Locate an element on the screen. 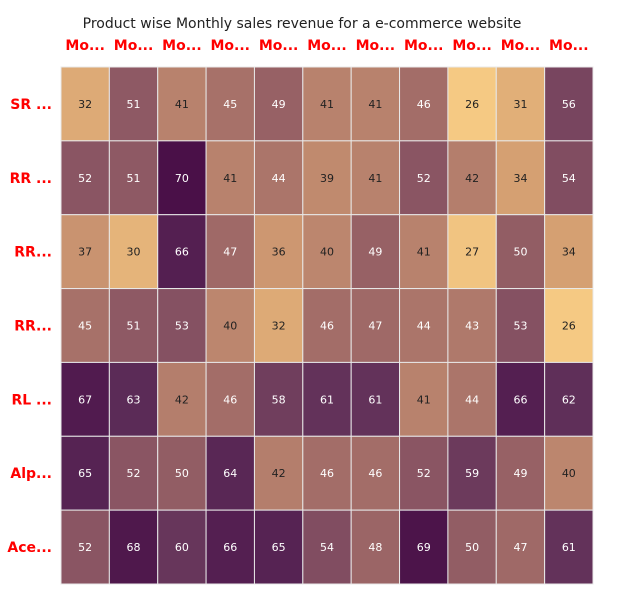 Image resolution: width=618 pixels, height=597 pixels. cell-value-label: 53 is located at coordinates (182, 326).